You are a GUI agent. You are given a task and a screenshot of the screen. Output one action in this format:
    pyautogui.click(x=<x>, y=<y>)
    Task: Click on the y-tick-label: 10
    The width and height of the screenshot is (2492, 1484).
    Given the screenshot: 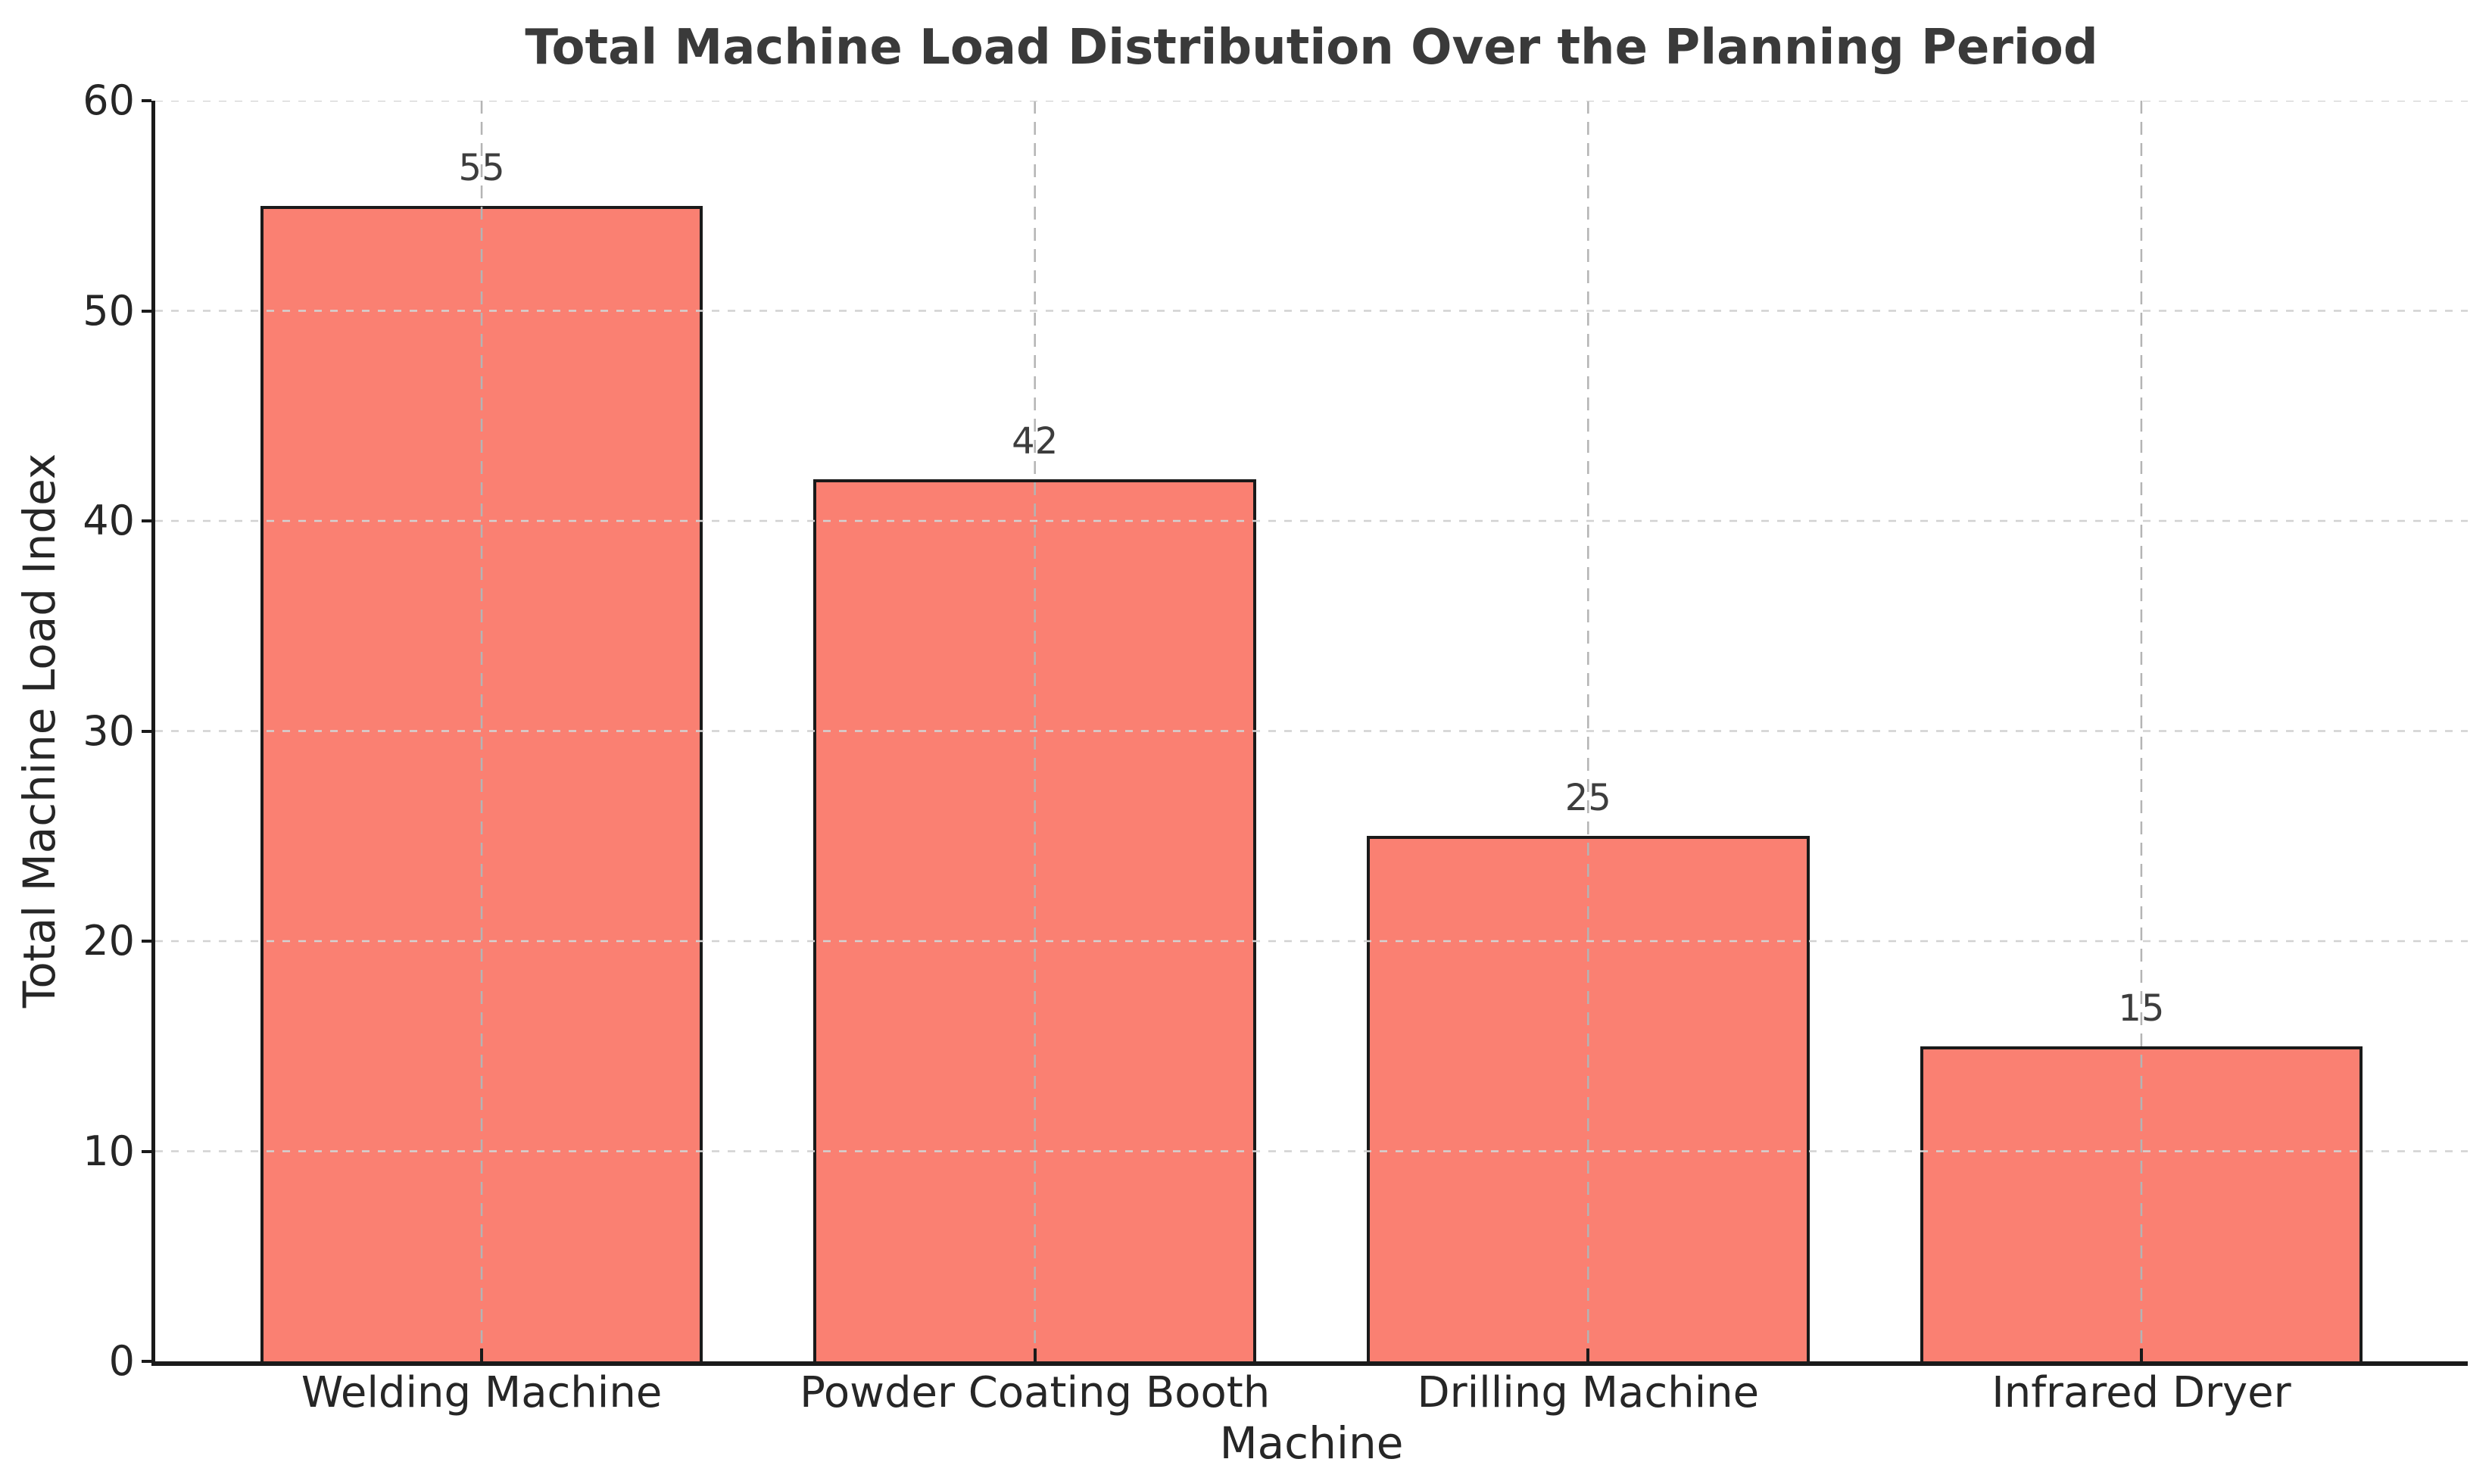 What is the action you would take?
    pyautogui.click(x=109, y=1151)
    